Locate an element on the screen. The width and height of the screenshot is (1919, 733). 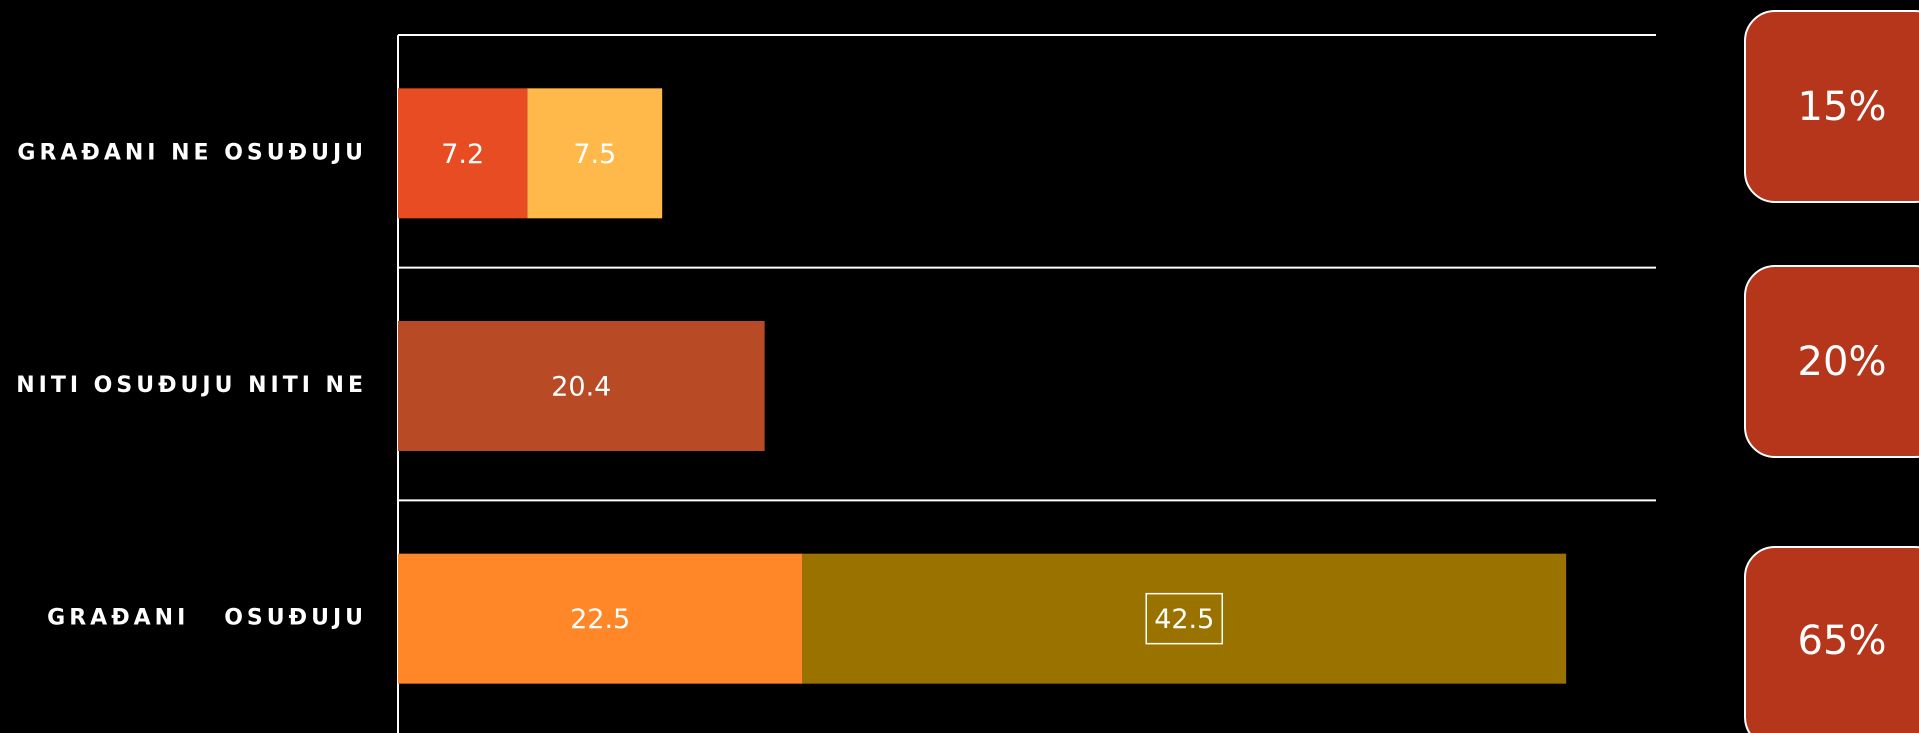
value-label: 20.4 is located at coordinates (581, 387).